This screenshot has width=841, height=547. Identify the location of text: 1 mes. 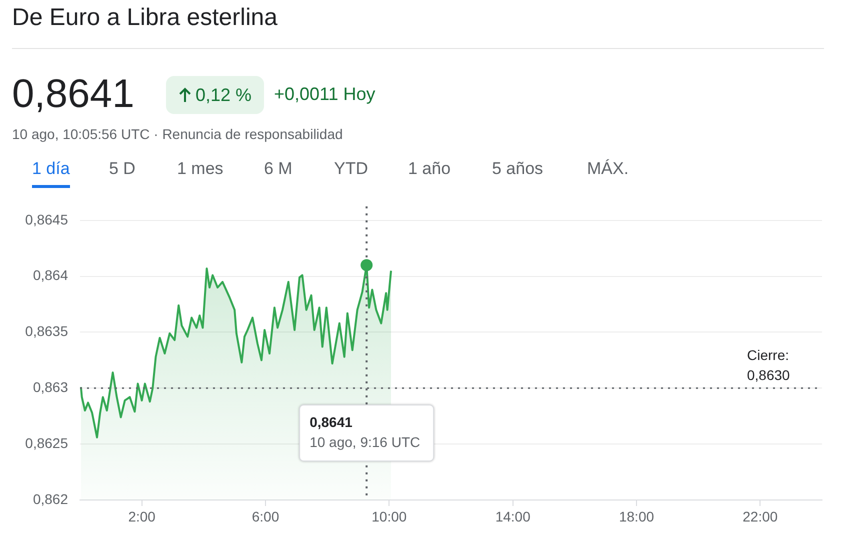
(200, 169).